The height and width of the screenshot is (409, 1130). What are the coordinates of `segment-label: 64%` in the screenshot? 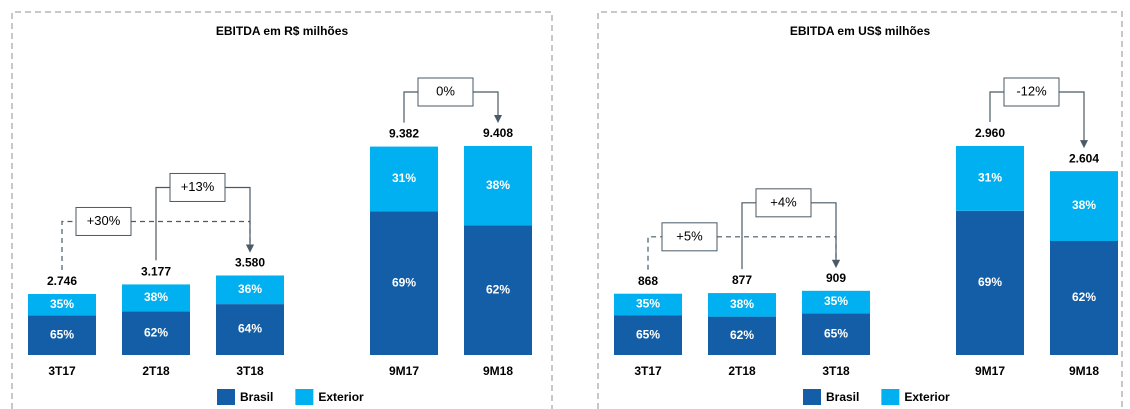 It's located at (250, 329).